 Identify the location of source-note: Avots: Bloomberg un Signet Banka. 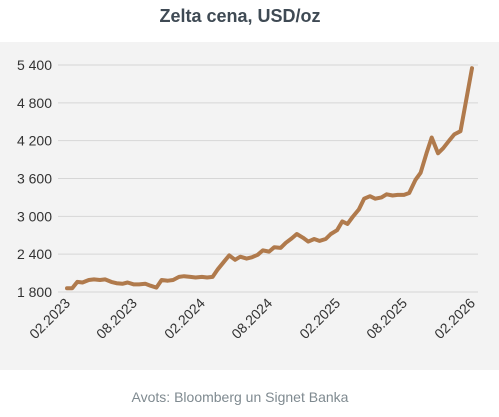
(240, 397).